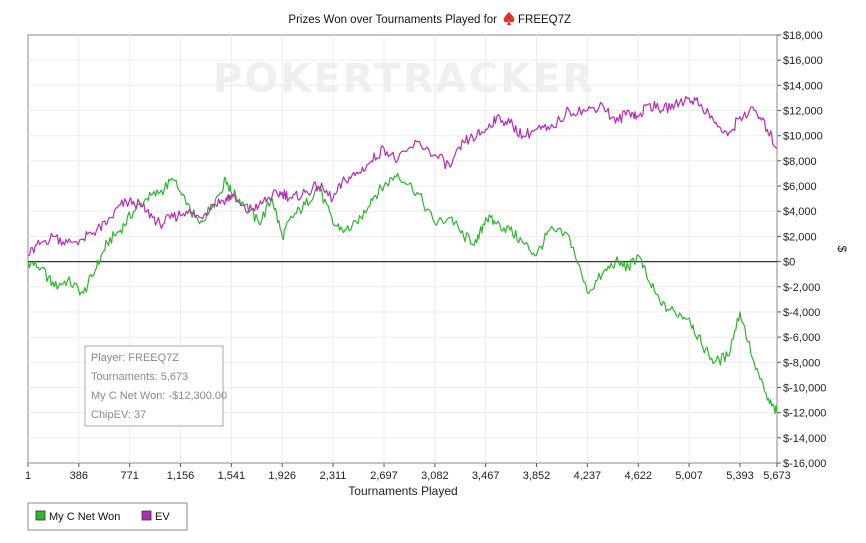  What do you see at coordinates (804, 464) in the screenshot?
I see `y-tick-label: $-16,000` at bounding box center [804, 464].